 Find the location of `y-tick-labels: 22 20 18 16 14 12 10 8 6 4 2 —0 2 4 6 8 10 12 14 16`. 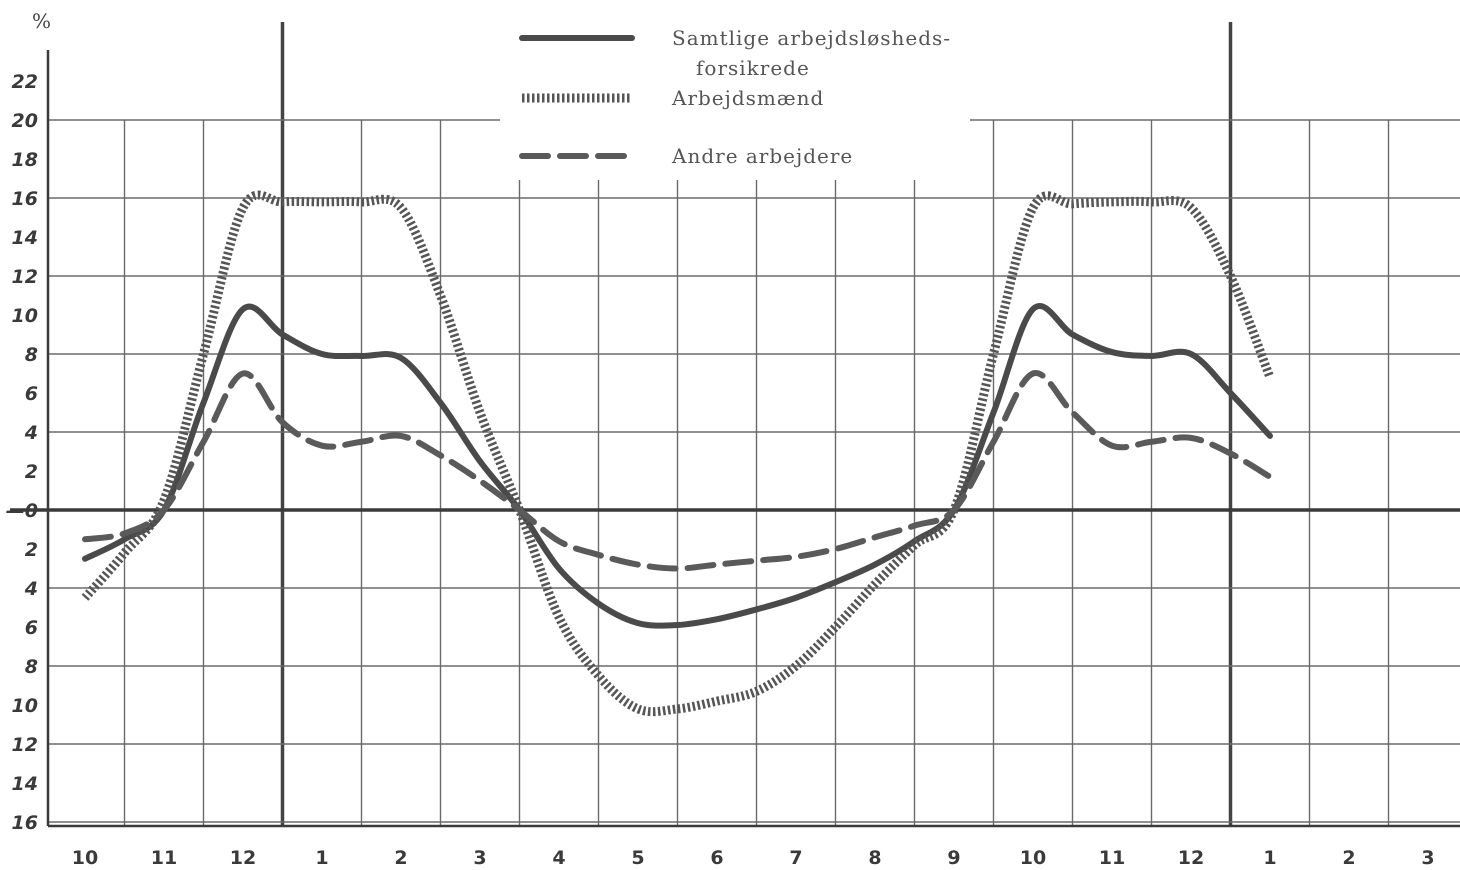

y-tick-labels: 22 20 18 16 14 12 10 8 6 4 2 —0 2 4 6 8 10 12 14 16 is located at coordinates (22, 452).